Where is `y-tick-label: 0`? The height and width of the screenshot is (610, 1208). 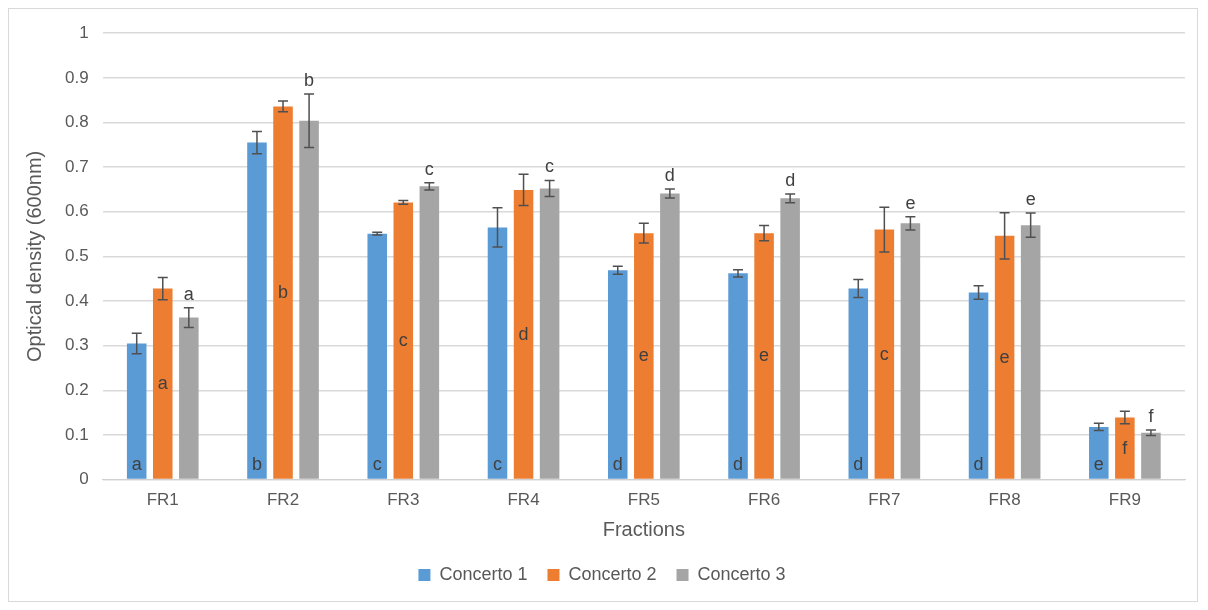
y-tick-label: 0 is located at coordinates (84, 479).